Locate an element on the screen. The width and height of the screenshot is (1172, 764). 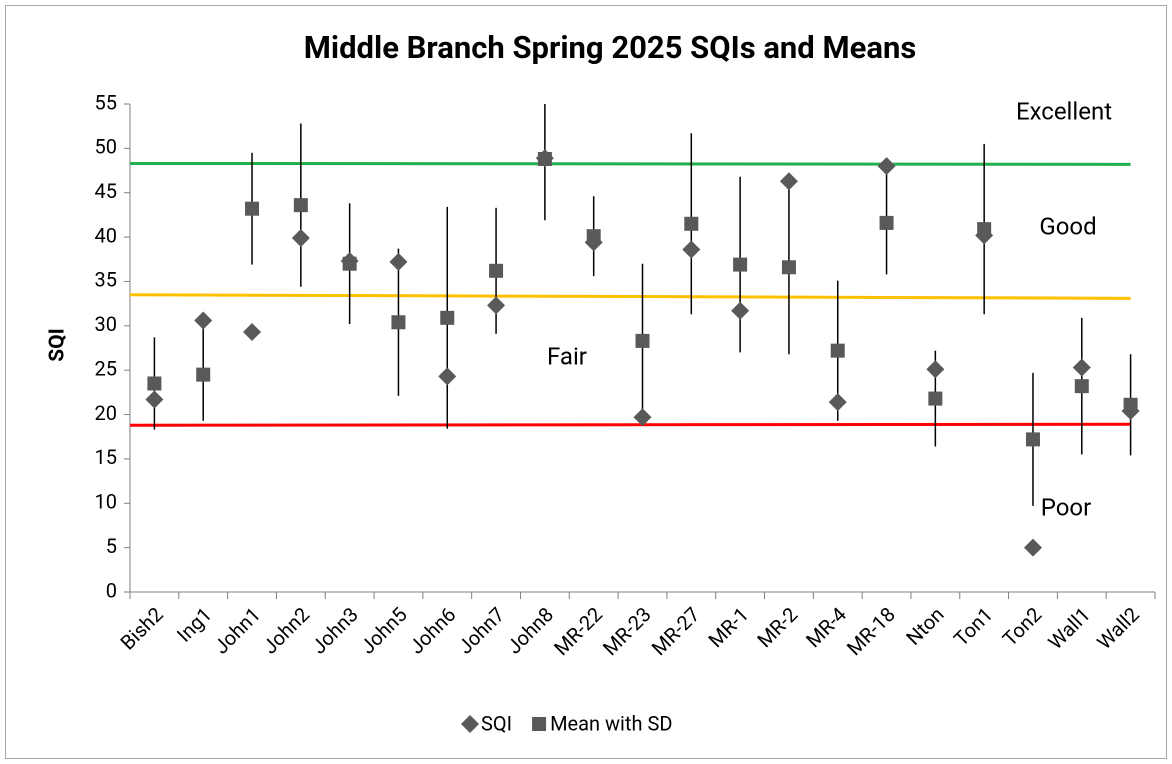
annotation: Poor is located at coordinates (1066, 507).